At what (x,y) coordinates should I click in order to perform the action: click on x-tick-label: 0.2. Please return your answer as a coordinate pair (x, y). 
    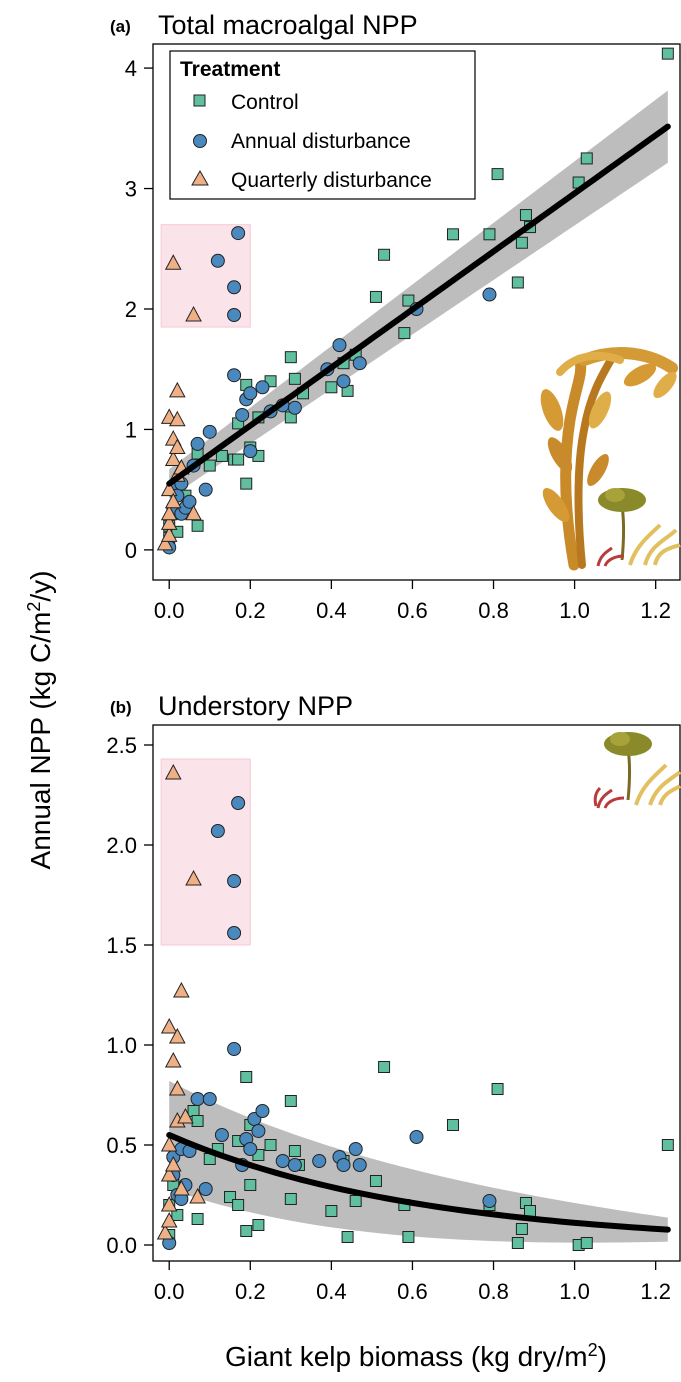
    Looking at the image, I should click on (250, 610).